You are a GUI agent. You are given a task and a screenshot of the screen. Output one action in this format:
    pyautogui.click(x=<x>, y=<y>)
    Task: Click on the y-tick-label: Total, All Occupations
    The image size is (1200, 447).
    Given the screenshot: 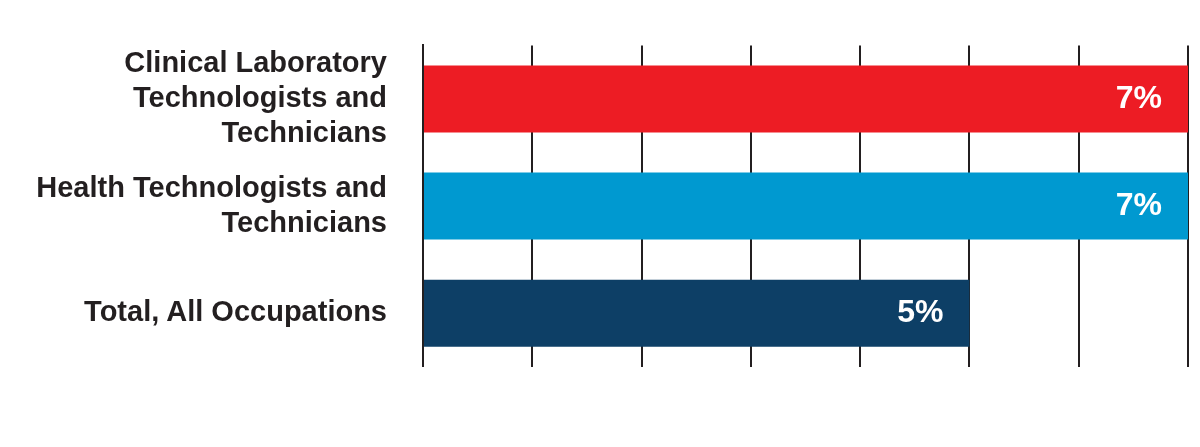 What is the action you would take?
    pyautogui.click(x=235, y=311)
    